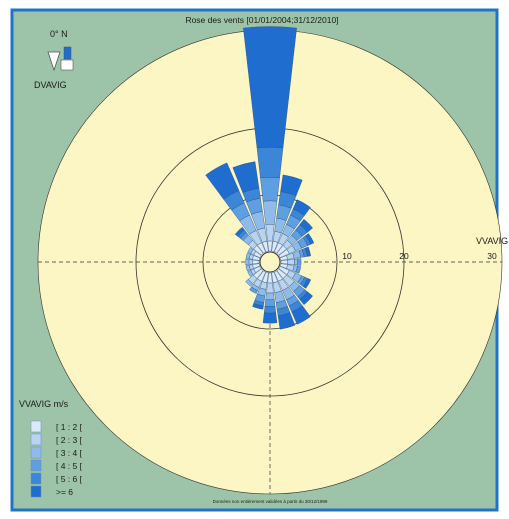 The width and height of the screenshot is (509, 519). I want to click on radial-axis-label: VVAVIG, so click(492, 241).